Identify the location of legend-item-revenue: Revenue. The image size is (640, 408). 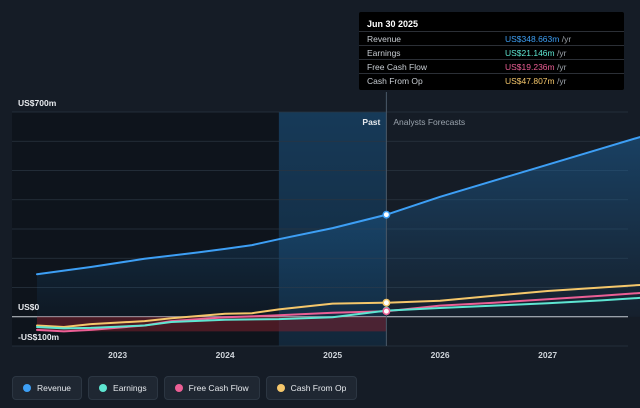
(47, 388).